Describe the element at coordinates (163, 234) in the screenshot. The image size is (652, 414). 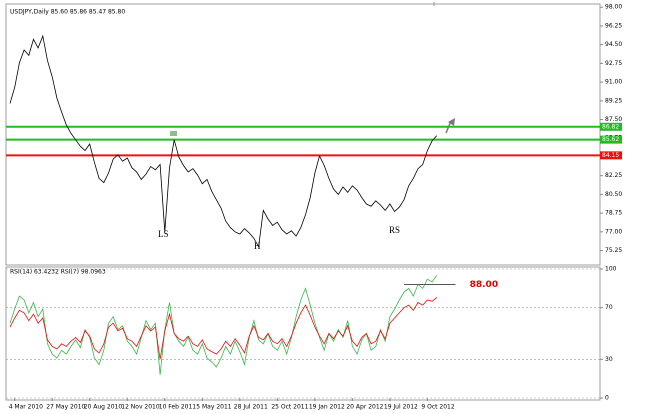
I see `annotation: LS` at that location.